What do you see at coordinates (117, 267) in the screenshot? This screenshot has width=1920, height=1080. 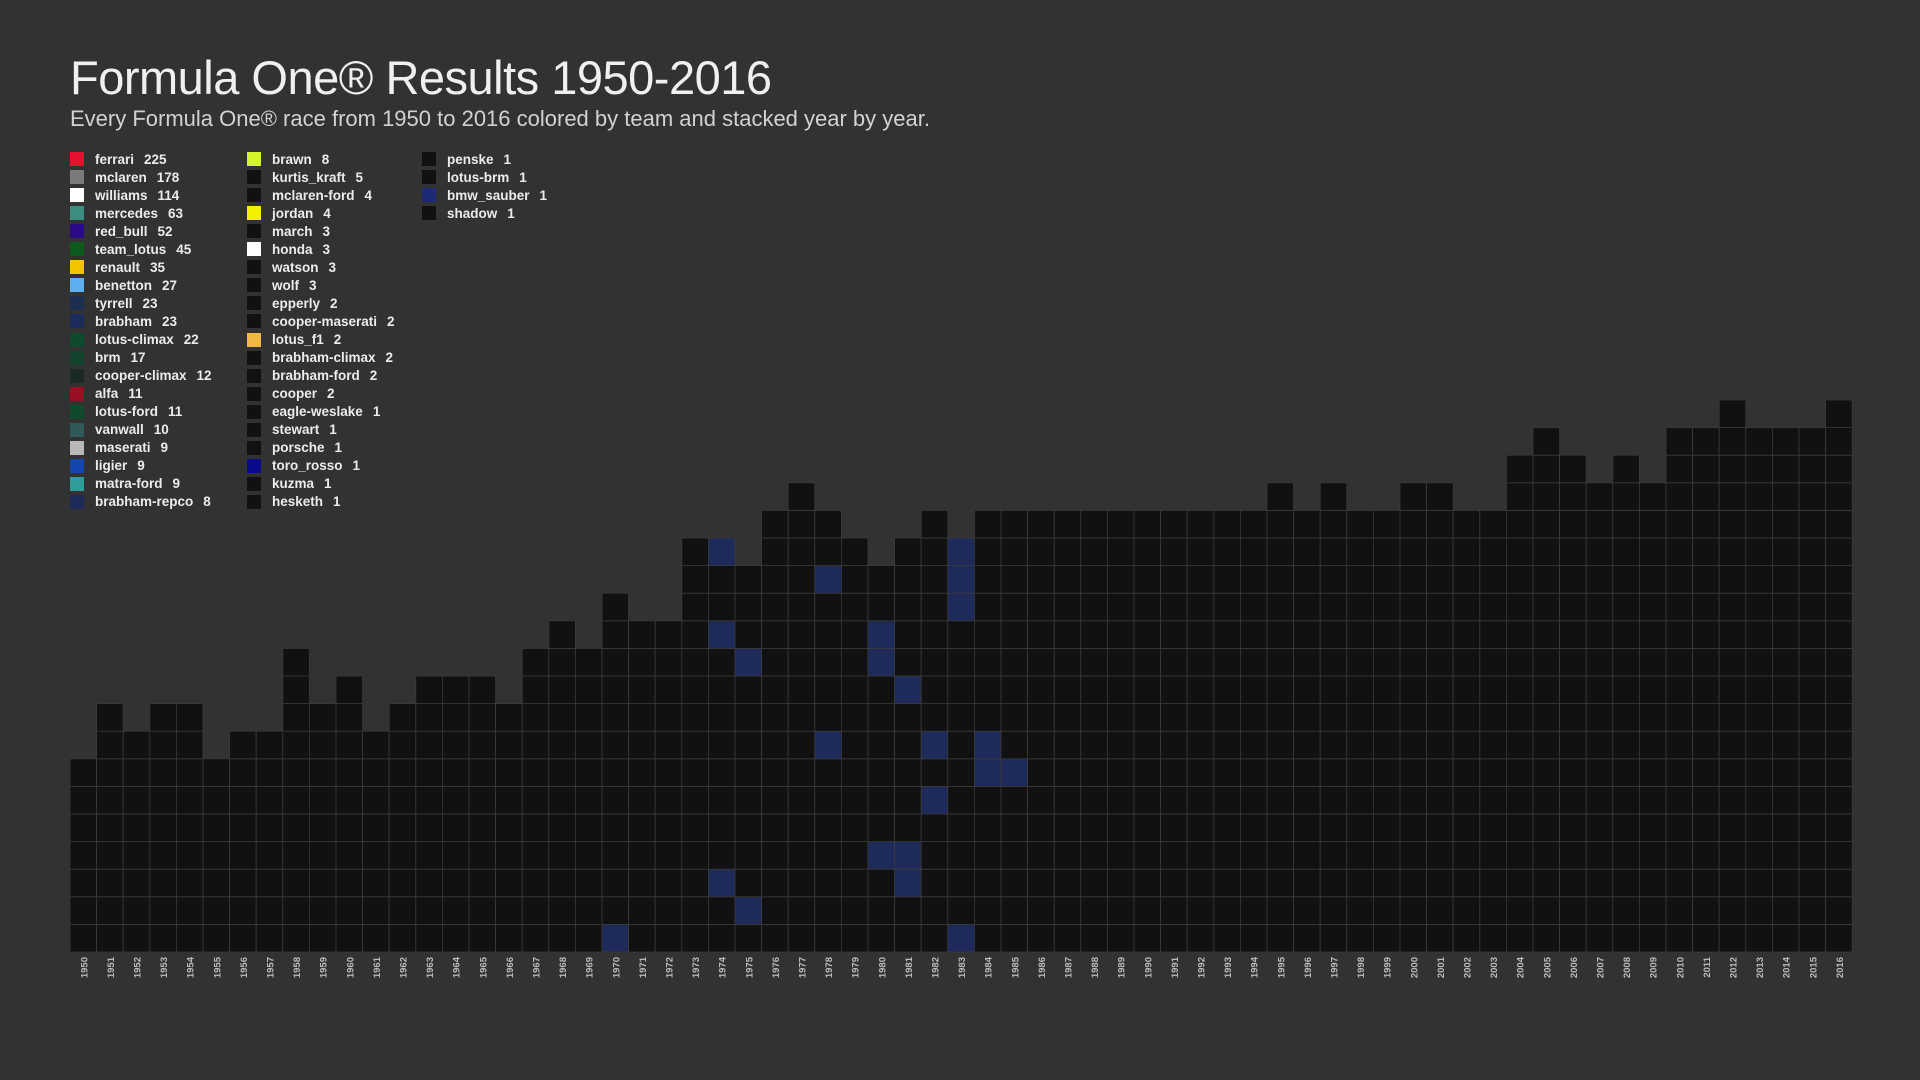 I see `legend-item: renault 35` at bounding box center [117, 267].